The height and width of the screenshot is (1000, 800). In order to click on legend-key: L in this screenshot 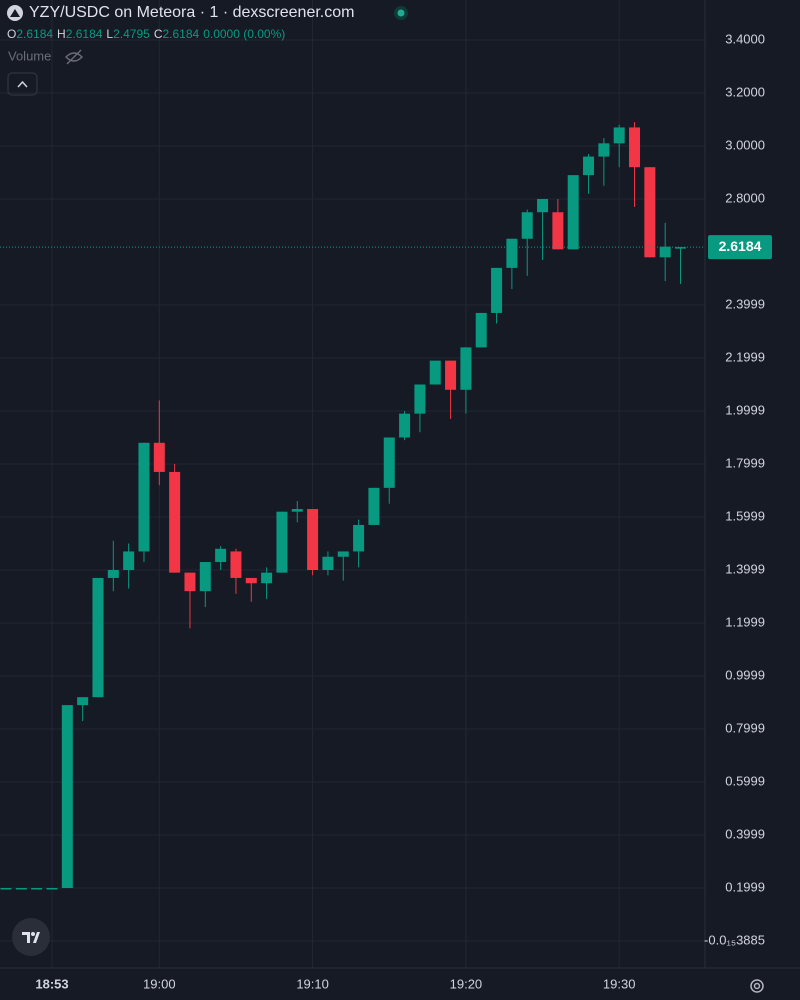, I will do `click(109, 34)`.